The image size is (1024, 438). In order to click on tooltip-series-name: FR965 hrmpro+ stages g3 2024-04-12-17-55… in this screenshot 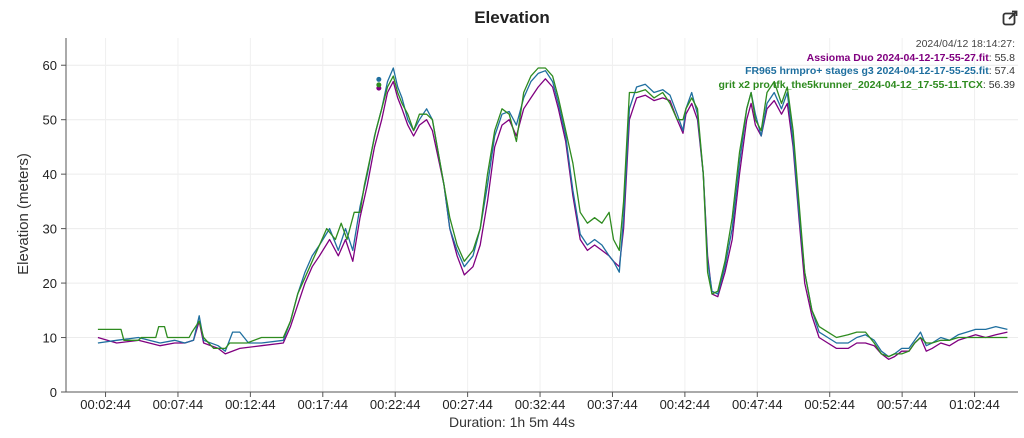, I will do `click(867, 71)`.